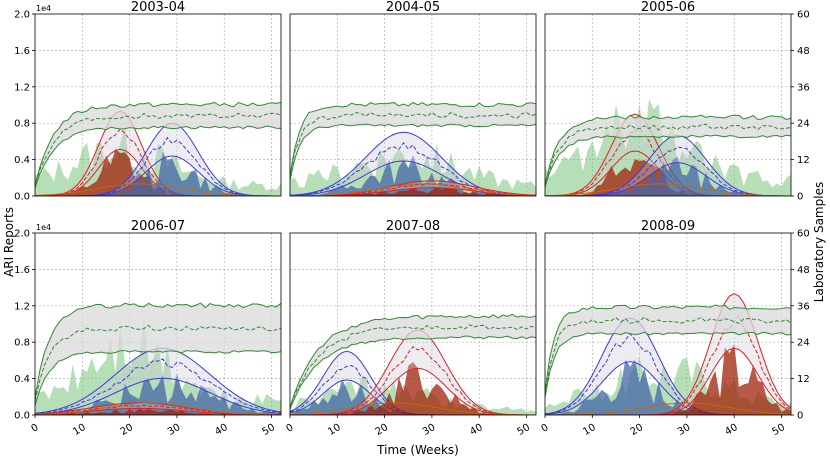 Image resolution: width=830 pixels, height=458 pixels. Describe the element at coordinates (668, 226) in the screenshot. I see `panel-title: 2008-09` at that location.